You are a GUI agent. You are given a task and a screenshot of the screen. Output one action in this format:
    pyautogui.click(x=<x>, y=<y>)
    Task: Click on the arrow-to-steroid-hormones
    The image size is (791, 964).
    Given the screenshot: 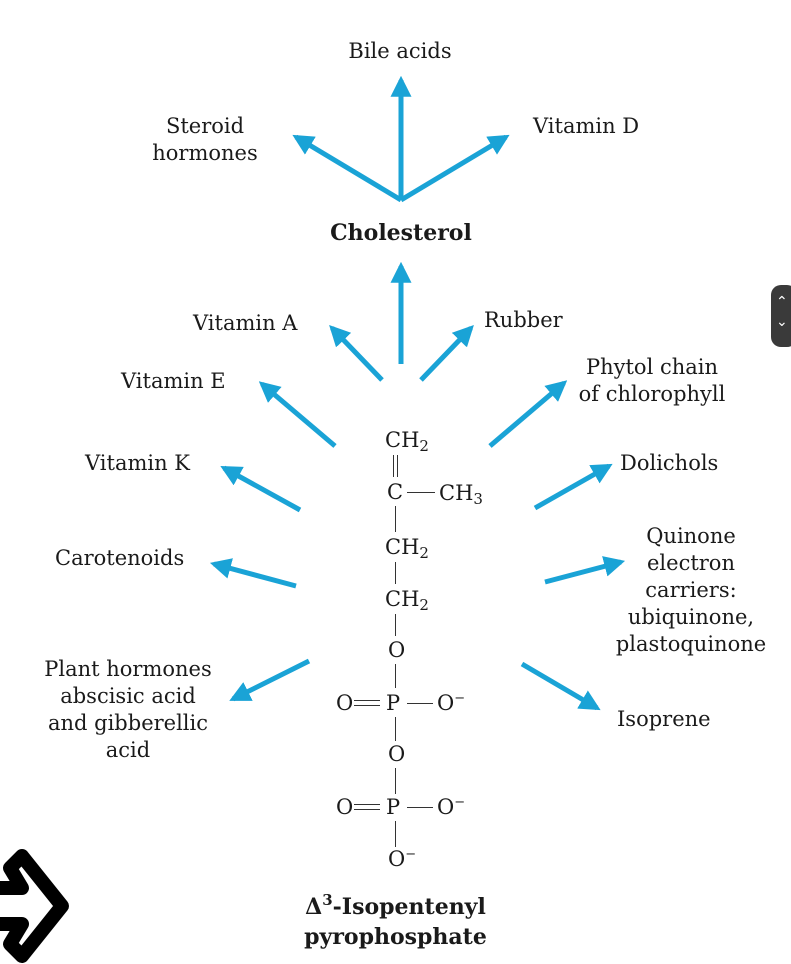 What is the action you would take?
    pyautogui.click(x=347, y=168)
    